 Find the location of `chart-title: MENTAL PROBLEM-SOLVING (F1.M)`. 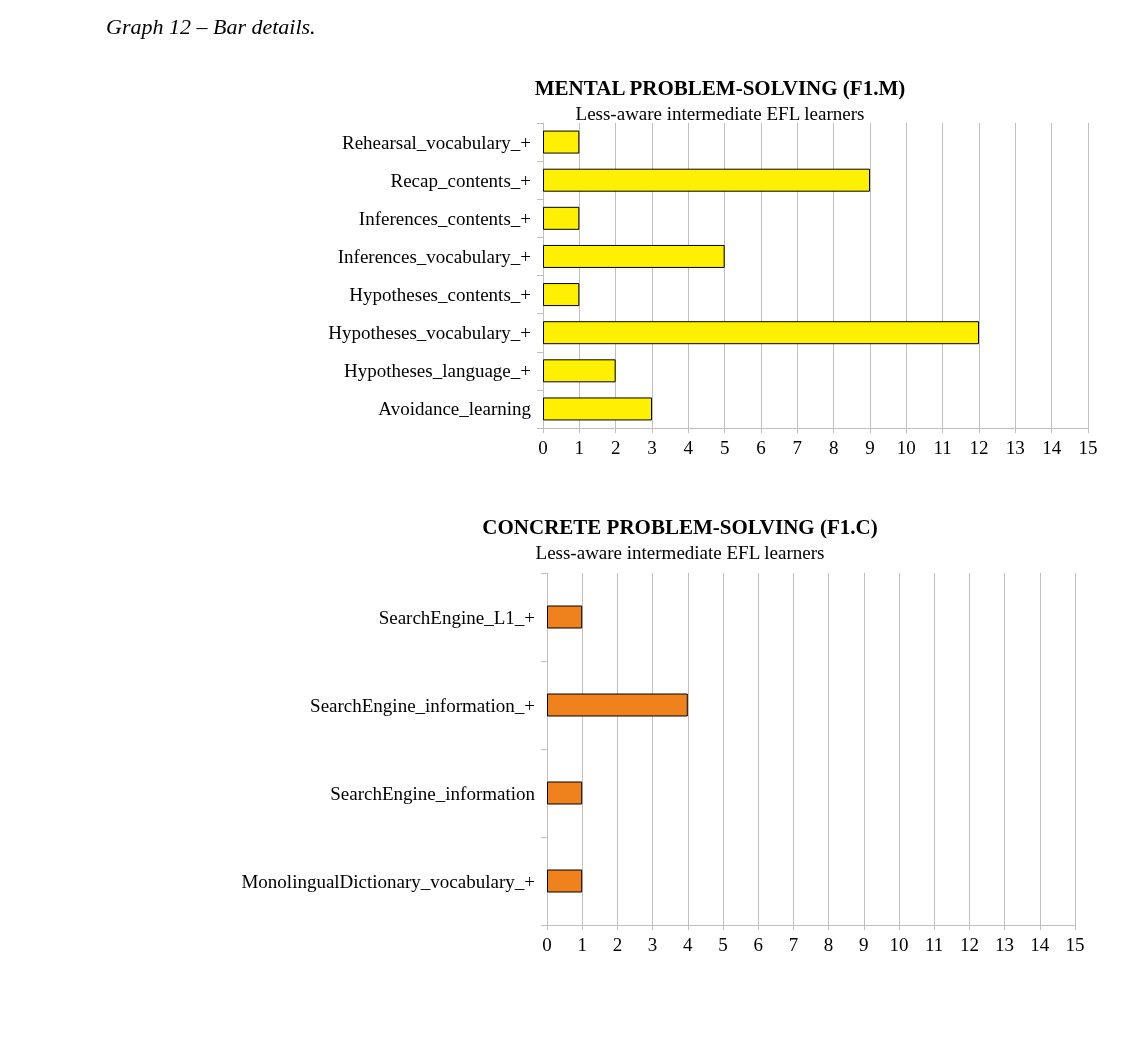

chart-title: MENTAL PROBLEM-SOLVING (F1.M) is located at coordinates (720, 87).